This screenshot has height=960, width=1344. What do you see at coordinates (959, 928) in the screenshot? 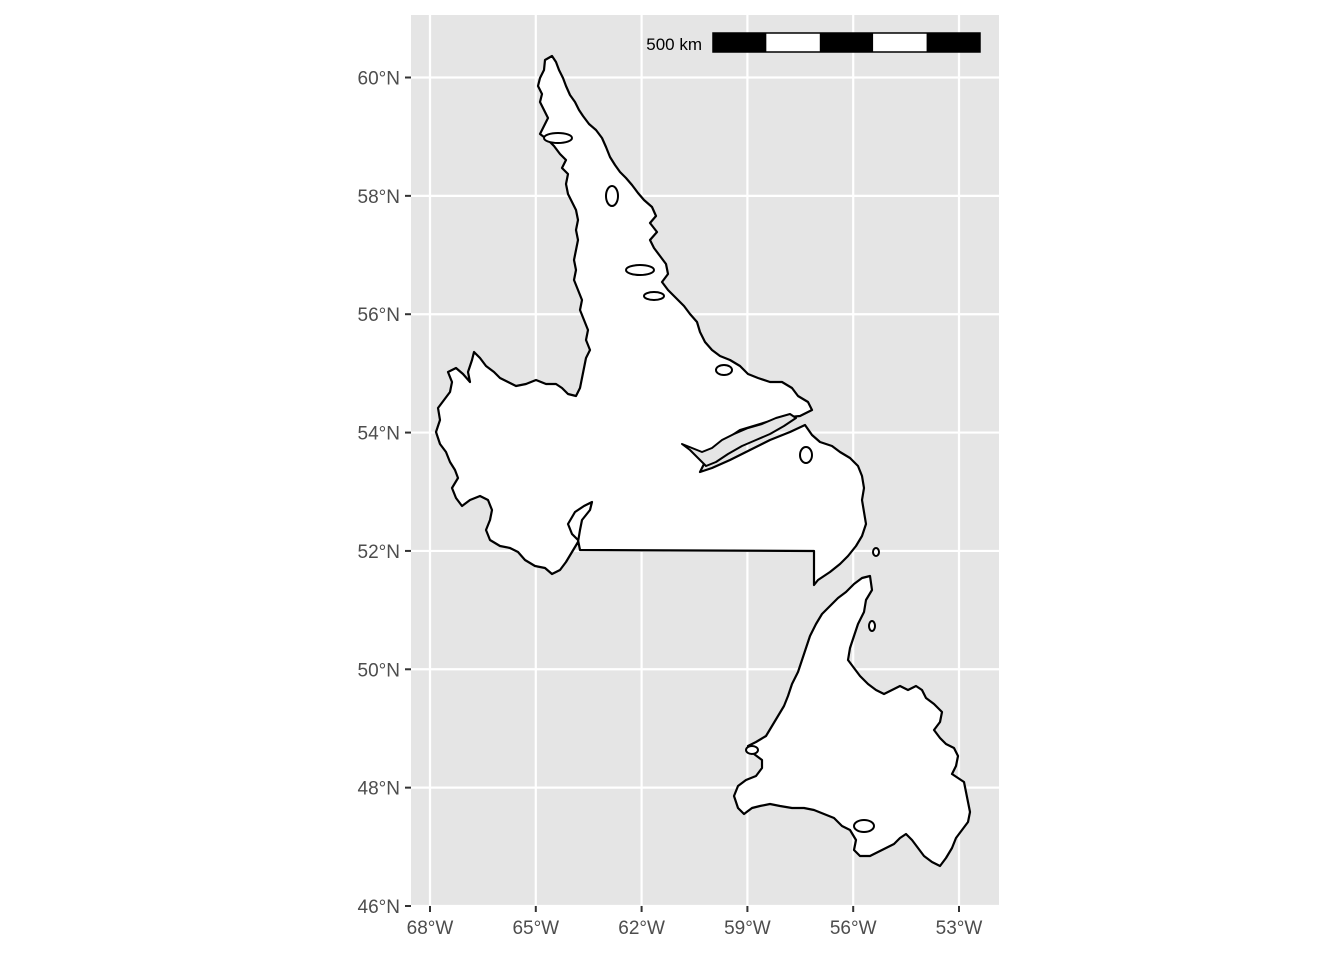
I see `x-tick-label: 53°W` at bounding box center [959, 928].